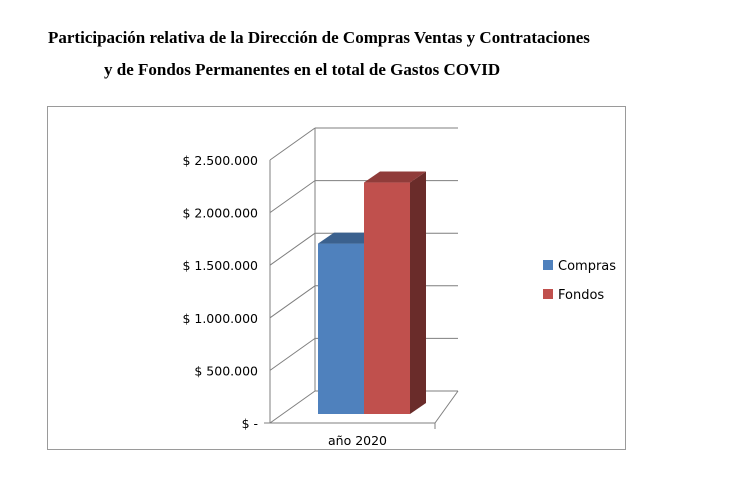 The height and width of the screenshot is (485, 729). Describe the element at coordinates (395, 177) in the screenshot. I see `bar-fondos-top` at that location.